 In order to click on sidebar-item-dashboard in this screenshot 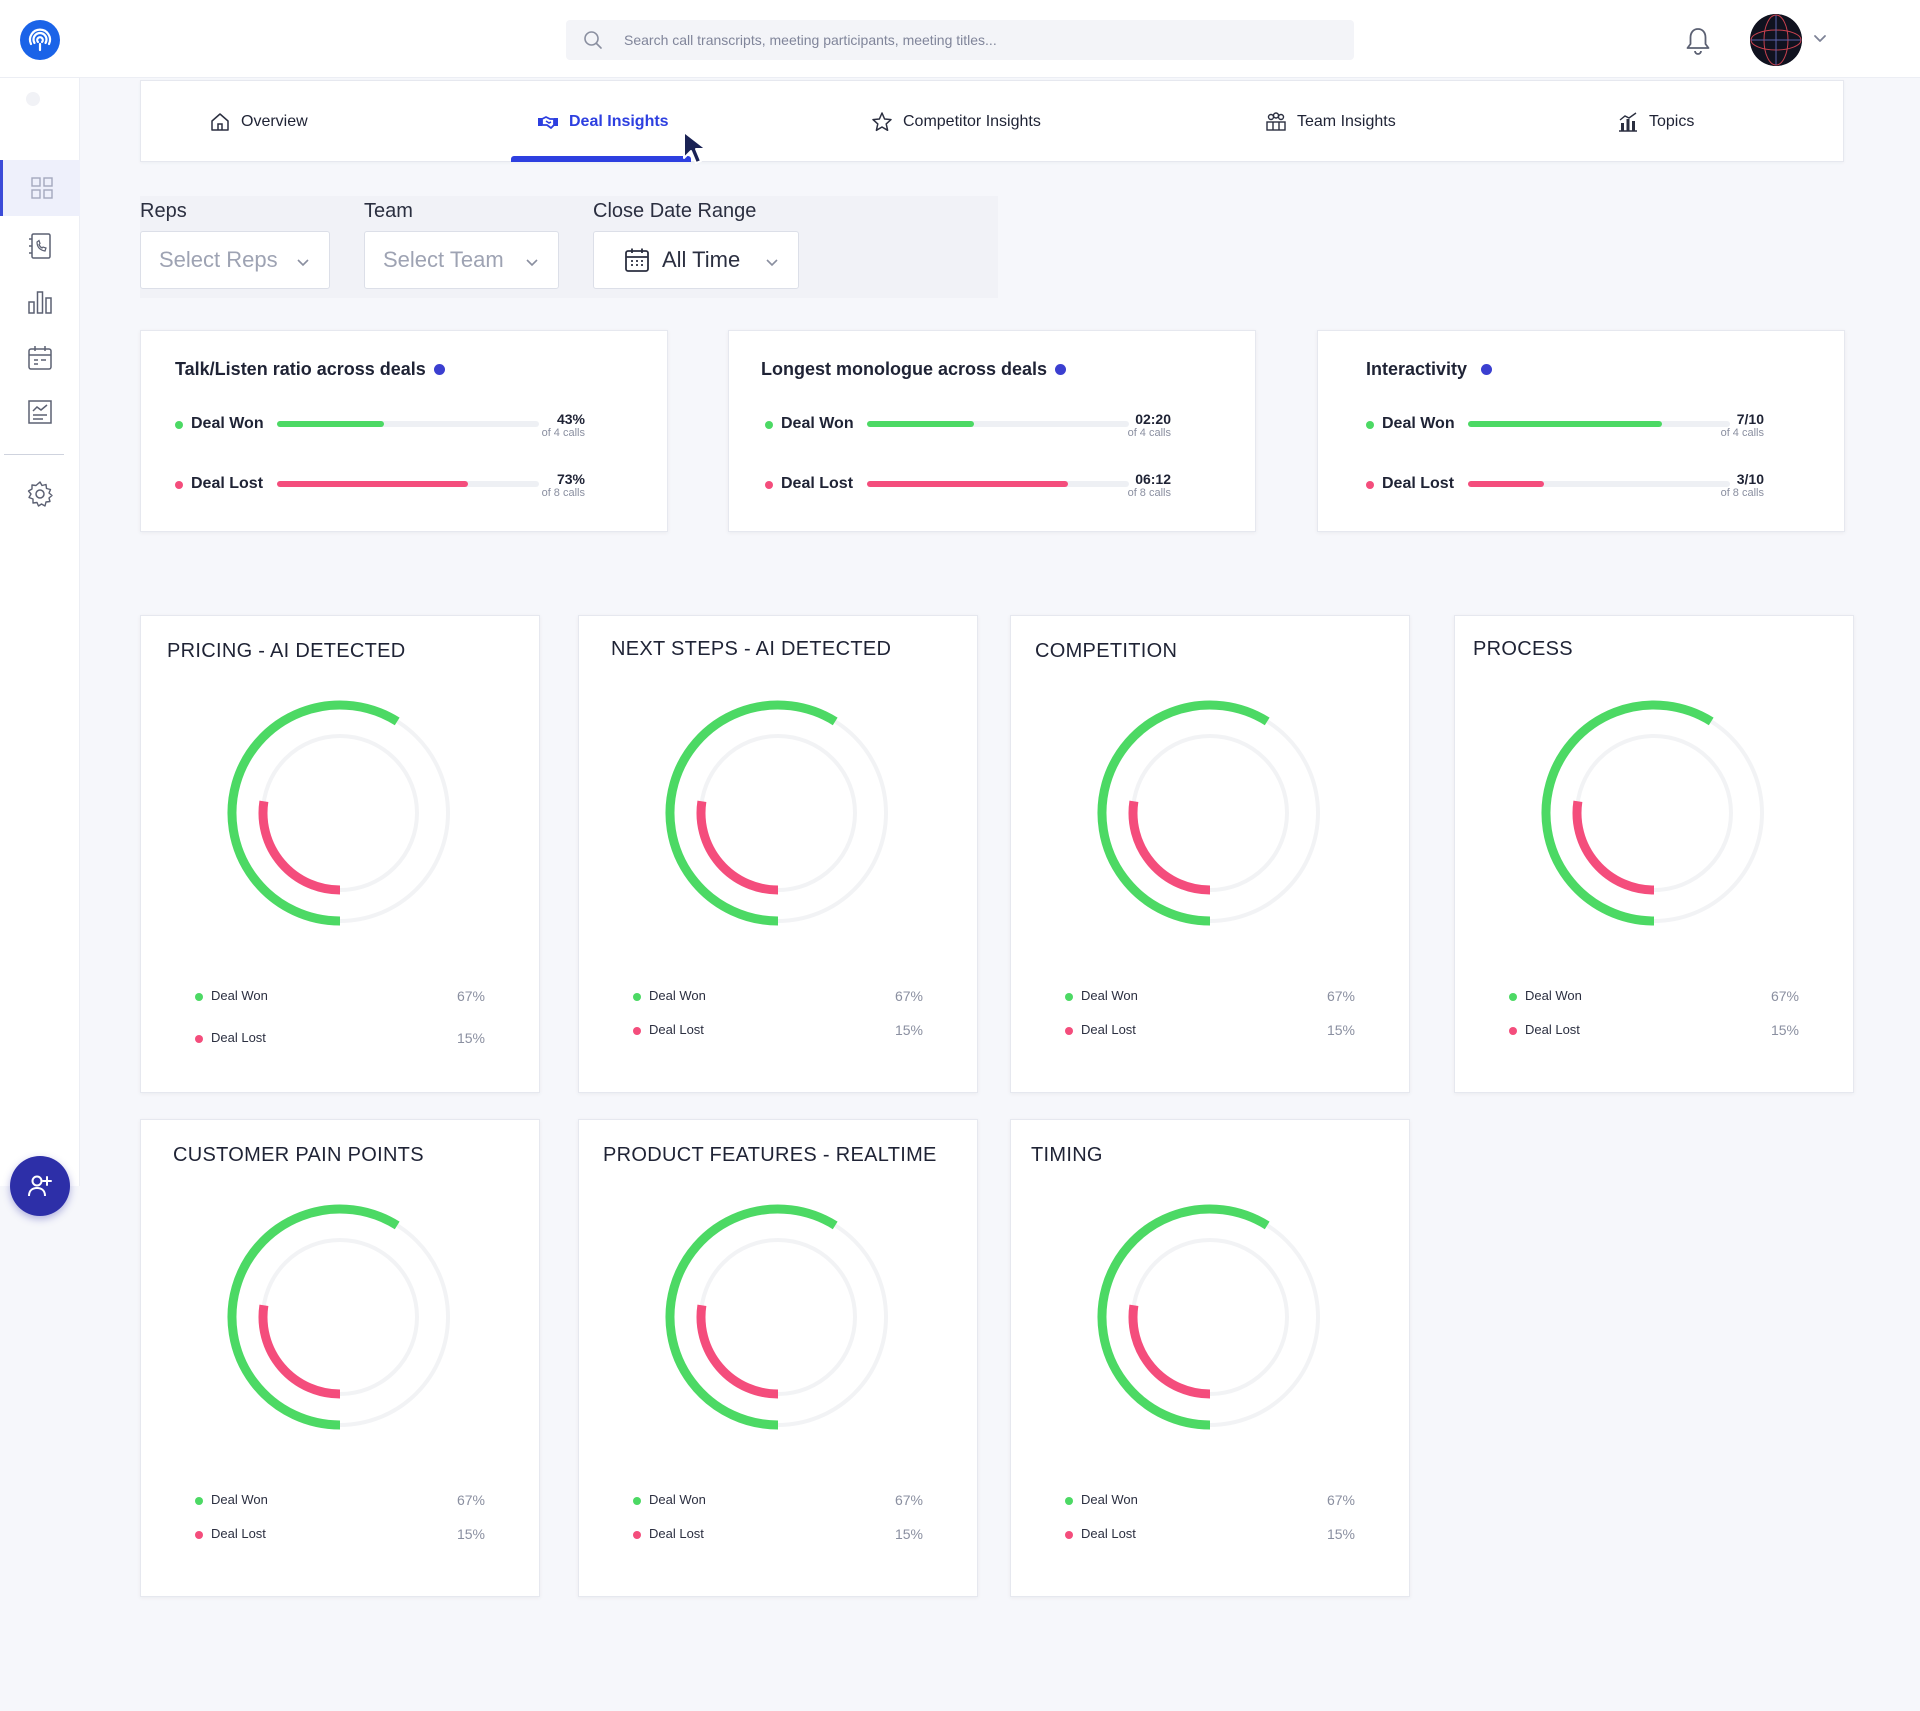, I will do `click(40, 188)`.